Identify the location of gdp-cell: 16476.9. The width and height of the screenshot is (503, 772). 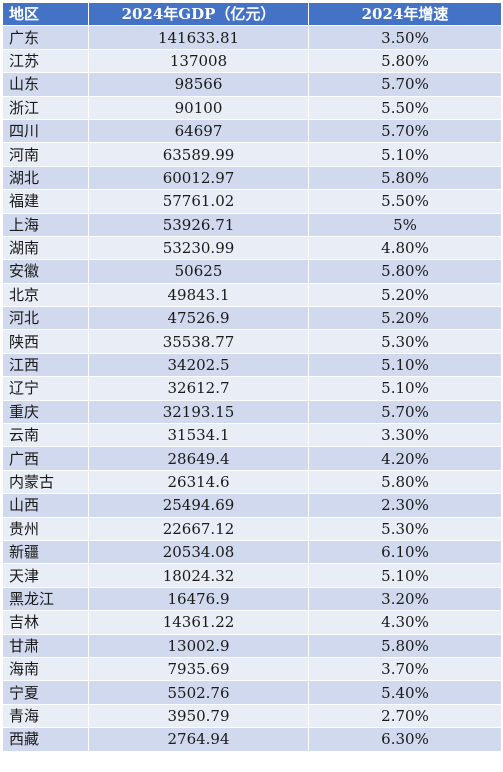
(198, 599).